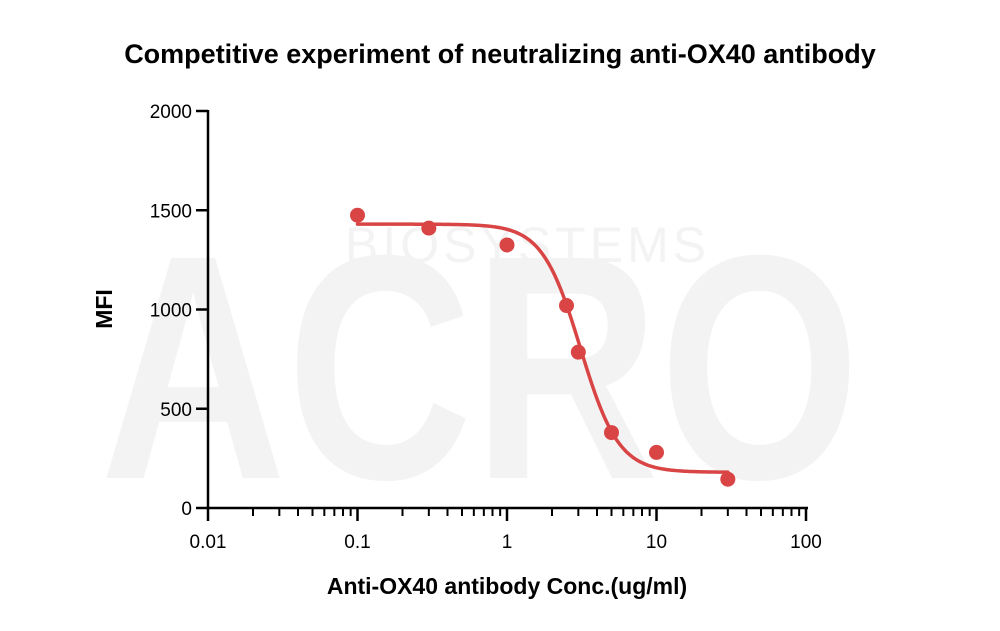 The image size is (1000, 631). Describe the element at coordinates (806, 542) in the screenshot. I see `x-tick-label: 100` at that location.